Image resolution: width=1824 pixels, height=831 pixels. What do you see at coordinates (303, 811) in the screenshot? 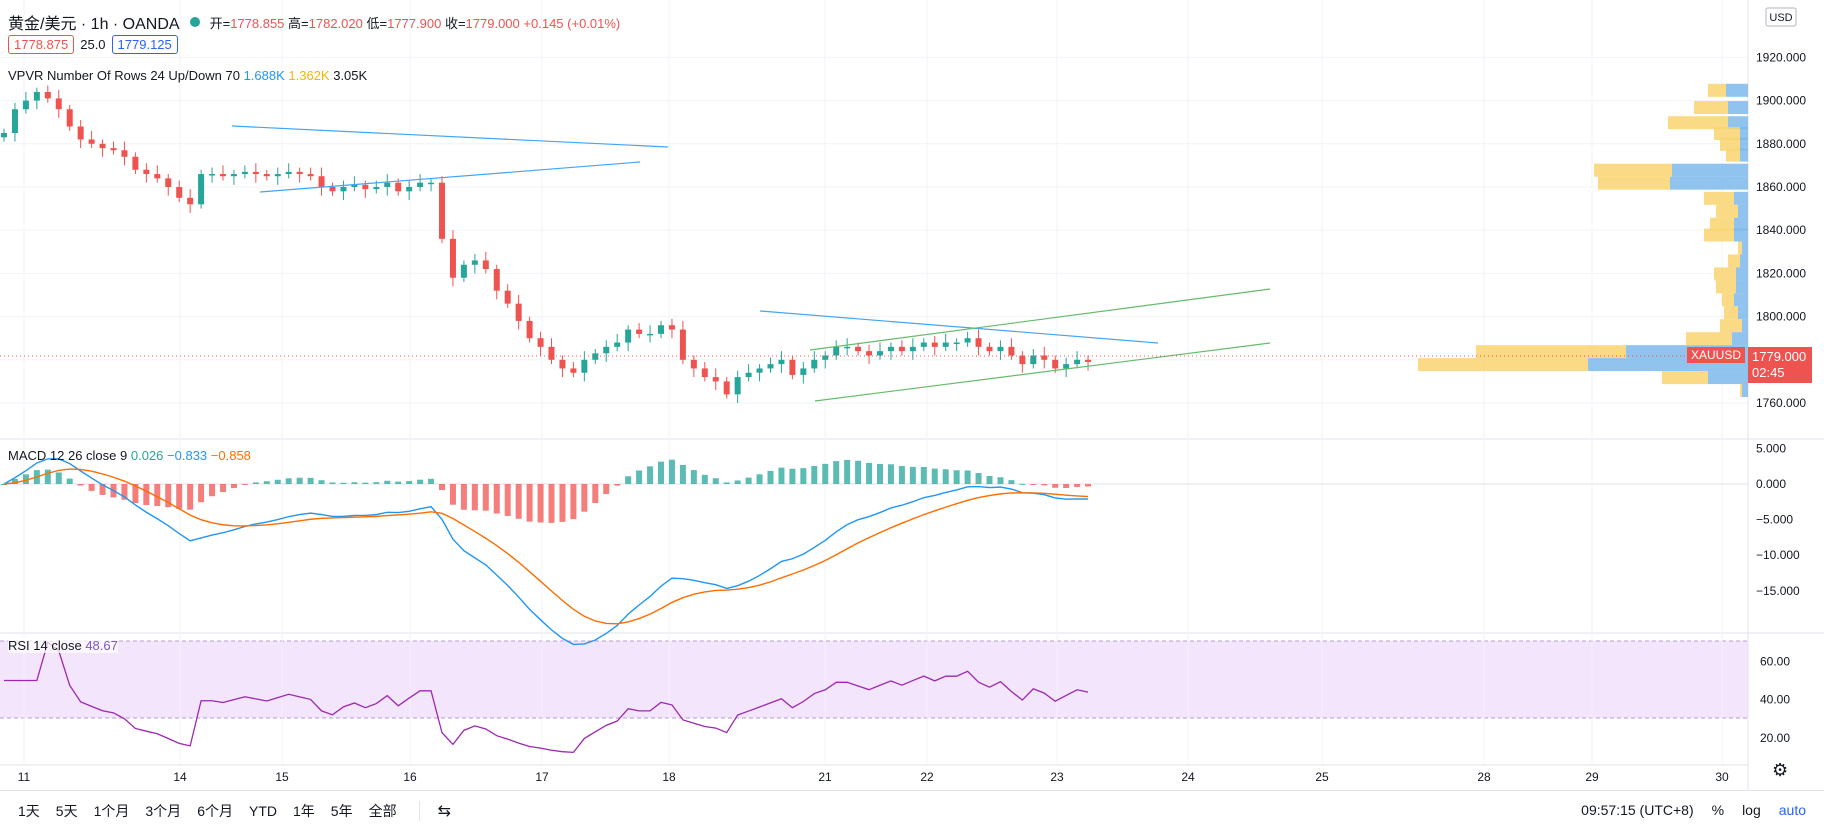
I see `range-1y-button: 1年` at bounding box center [303, 811].